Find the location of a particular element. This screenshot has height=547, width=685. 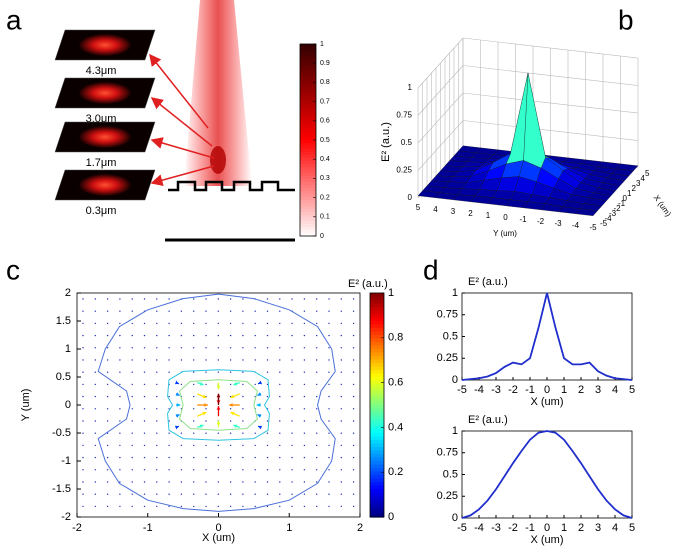

y-tick-label: 0 is located at coordinates (455, 518).